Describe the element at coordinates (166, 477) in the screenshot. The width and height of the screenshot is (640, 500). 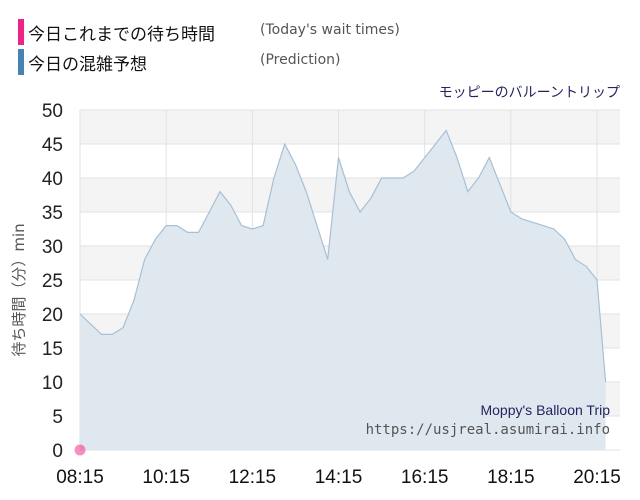
I see `x-tick-label: 10:15` at that location.